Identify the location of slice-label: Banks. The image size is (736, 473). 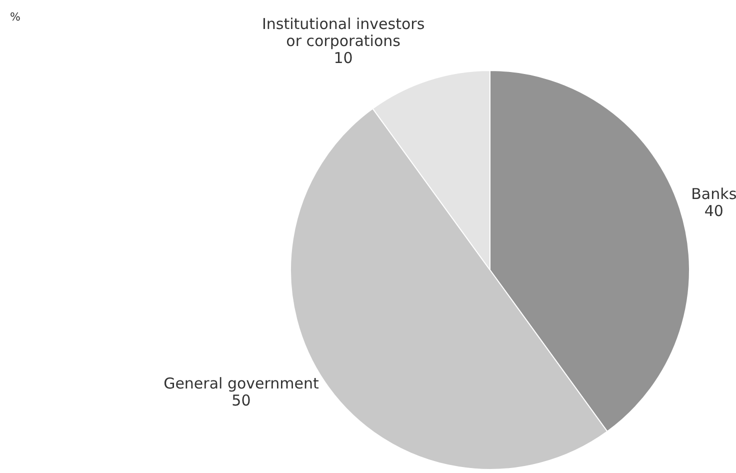
(713, 194).